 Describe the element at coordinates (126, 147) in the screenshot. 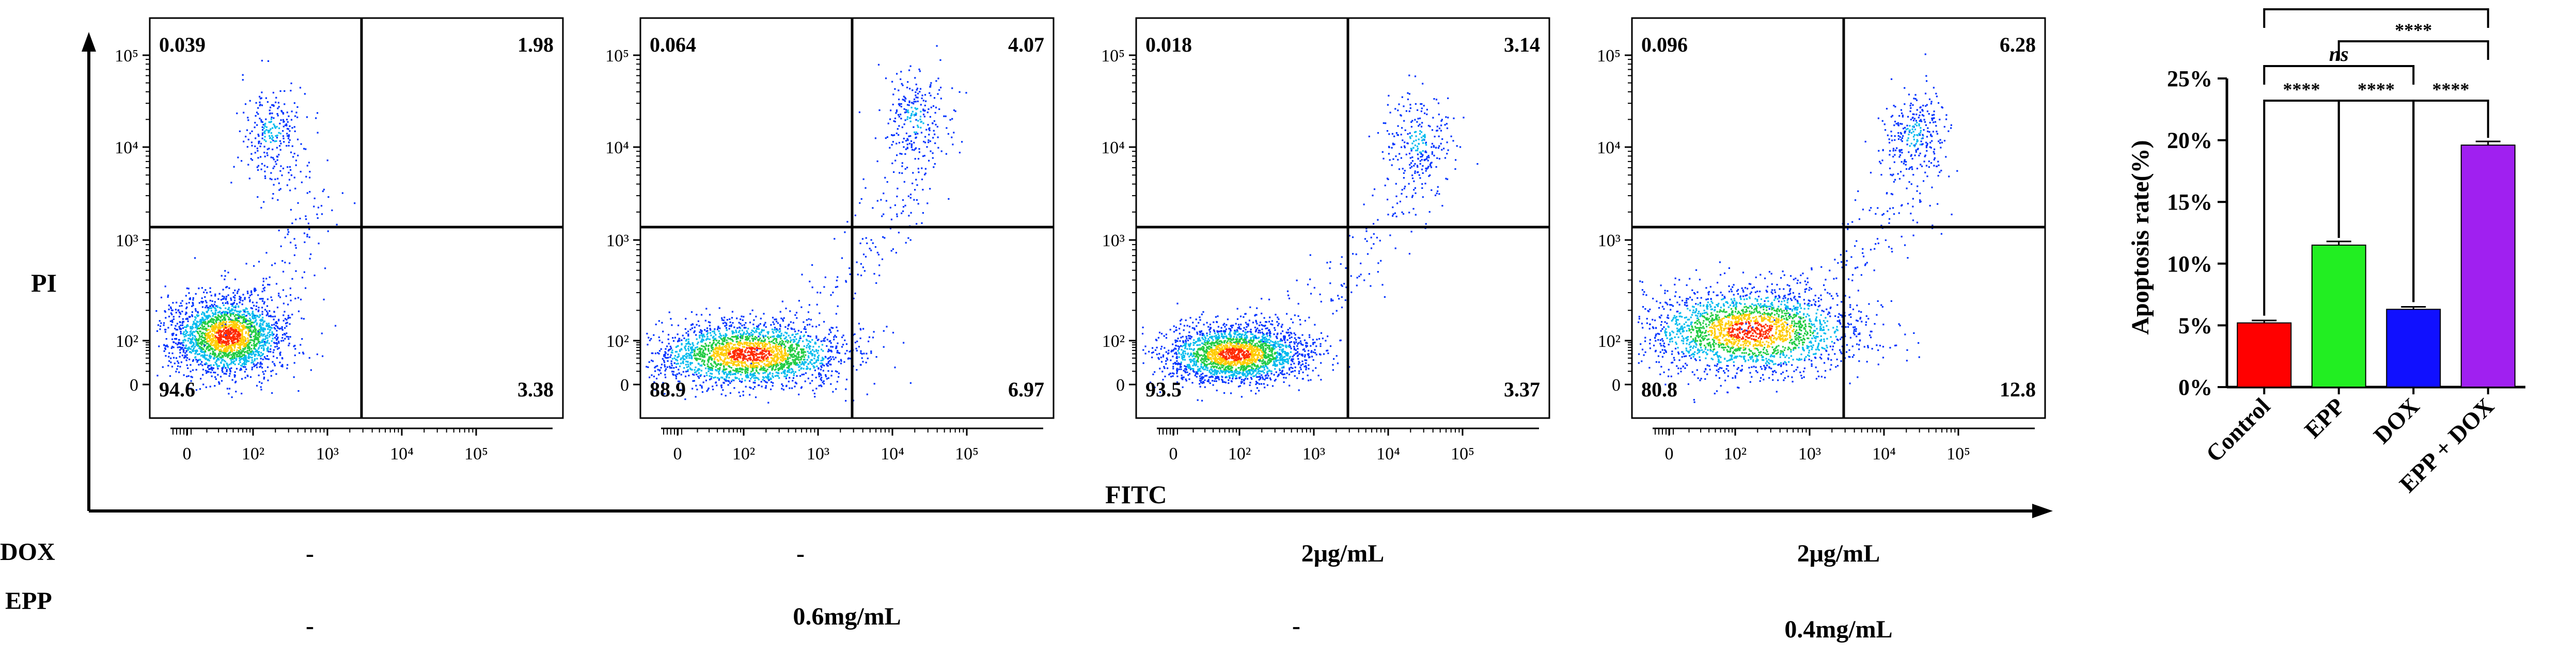

I see `y-tick-label: 10⁴` at that location.